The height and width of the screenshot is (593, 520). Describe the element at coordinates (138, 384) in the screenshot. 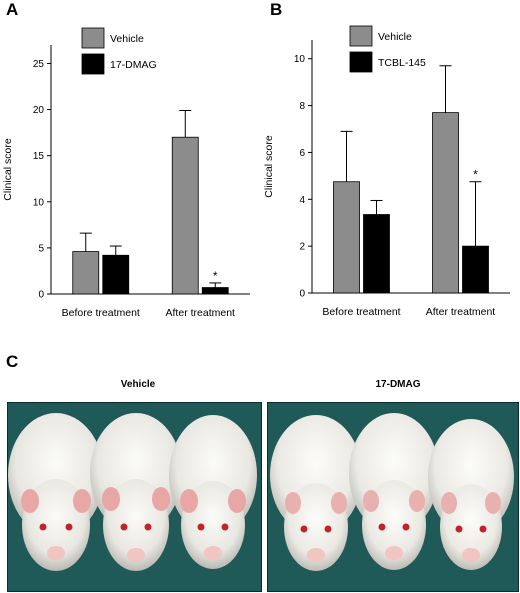

I see `photo-vehicle-title: Vehicle` at that location.